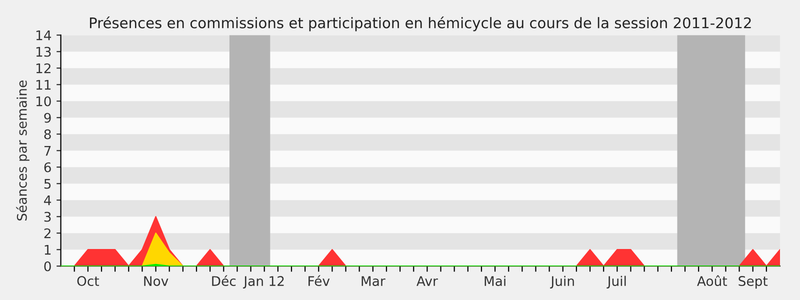 The height and width of the screenshot is (300, 800). What do you see at coordinates (319, 280) in the screenshot?
I see `x-tick-label: Fév` at bounding box center [319, 280].